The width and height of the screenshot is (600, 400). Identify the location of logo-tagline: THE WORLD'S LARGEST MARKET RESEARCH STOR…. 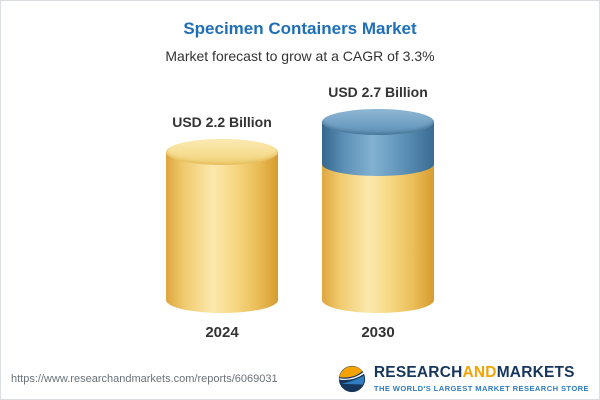
(481, 388).